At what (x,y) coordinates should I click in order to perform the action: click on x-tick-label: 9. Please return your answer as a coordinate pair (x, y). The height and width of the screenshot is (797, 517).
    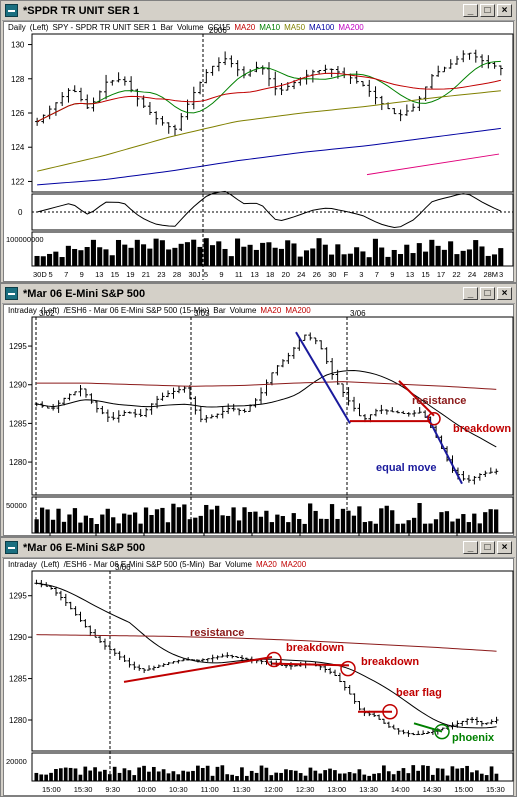
    Looking at the image, I should click on (82, 274).